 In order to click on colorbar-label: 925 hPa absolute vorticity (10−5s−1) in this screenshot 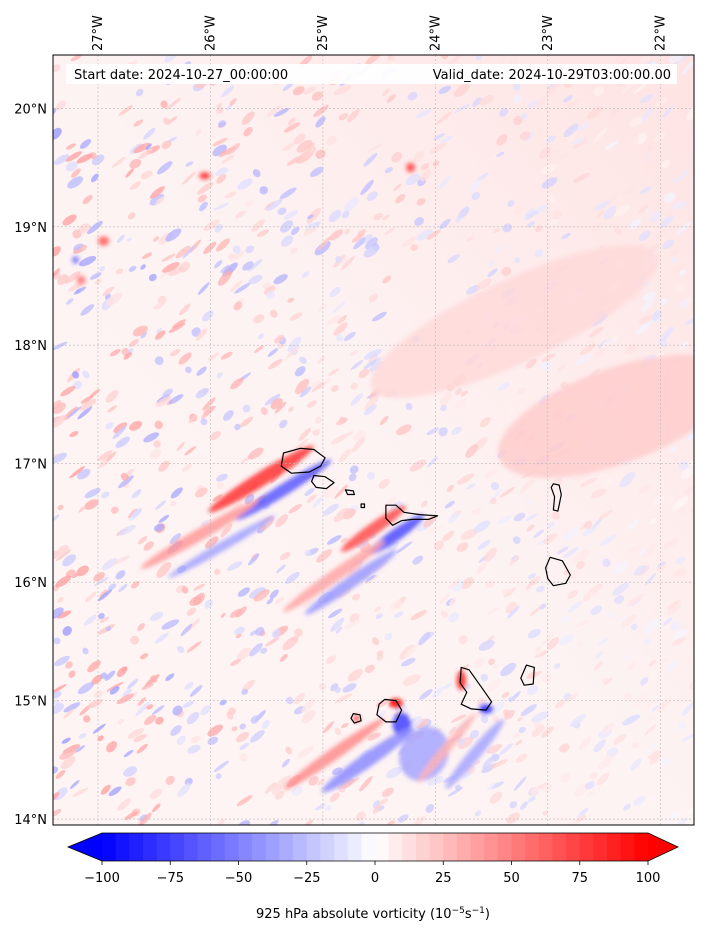, I will do `click(373, 914)`.